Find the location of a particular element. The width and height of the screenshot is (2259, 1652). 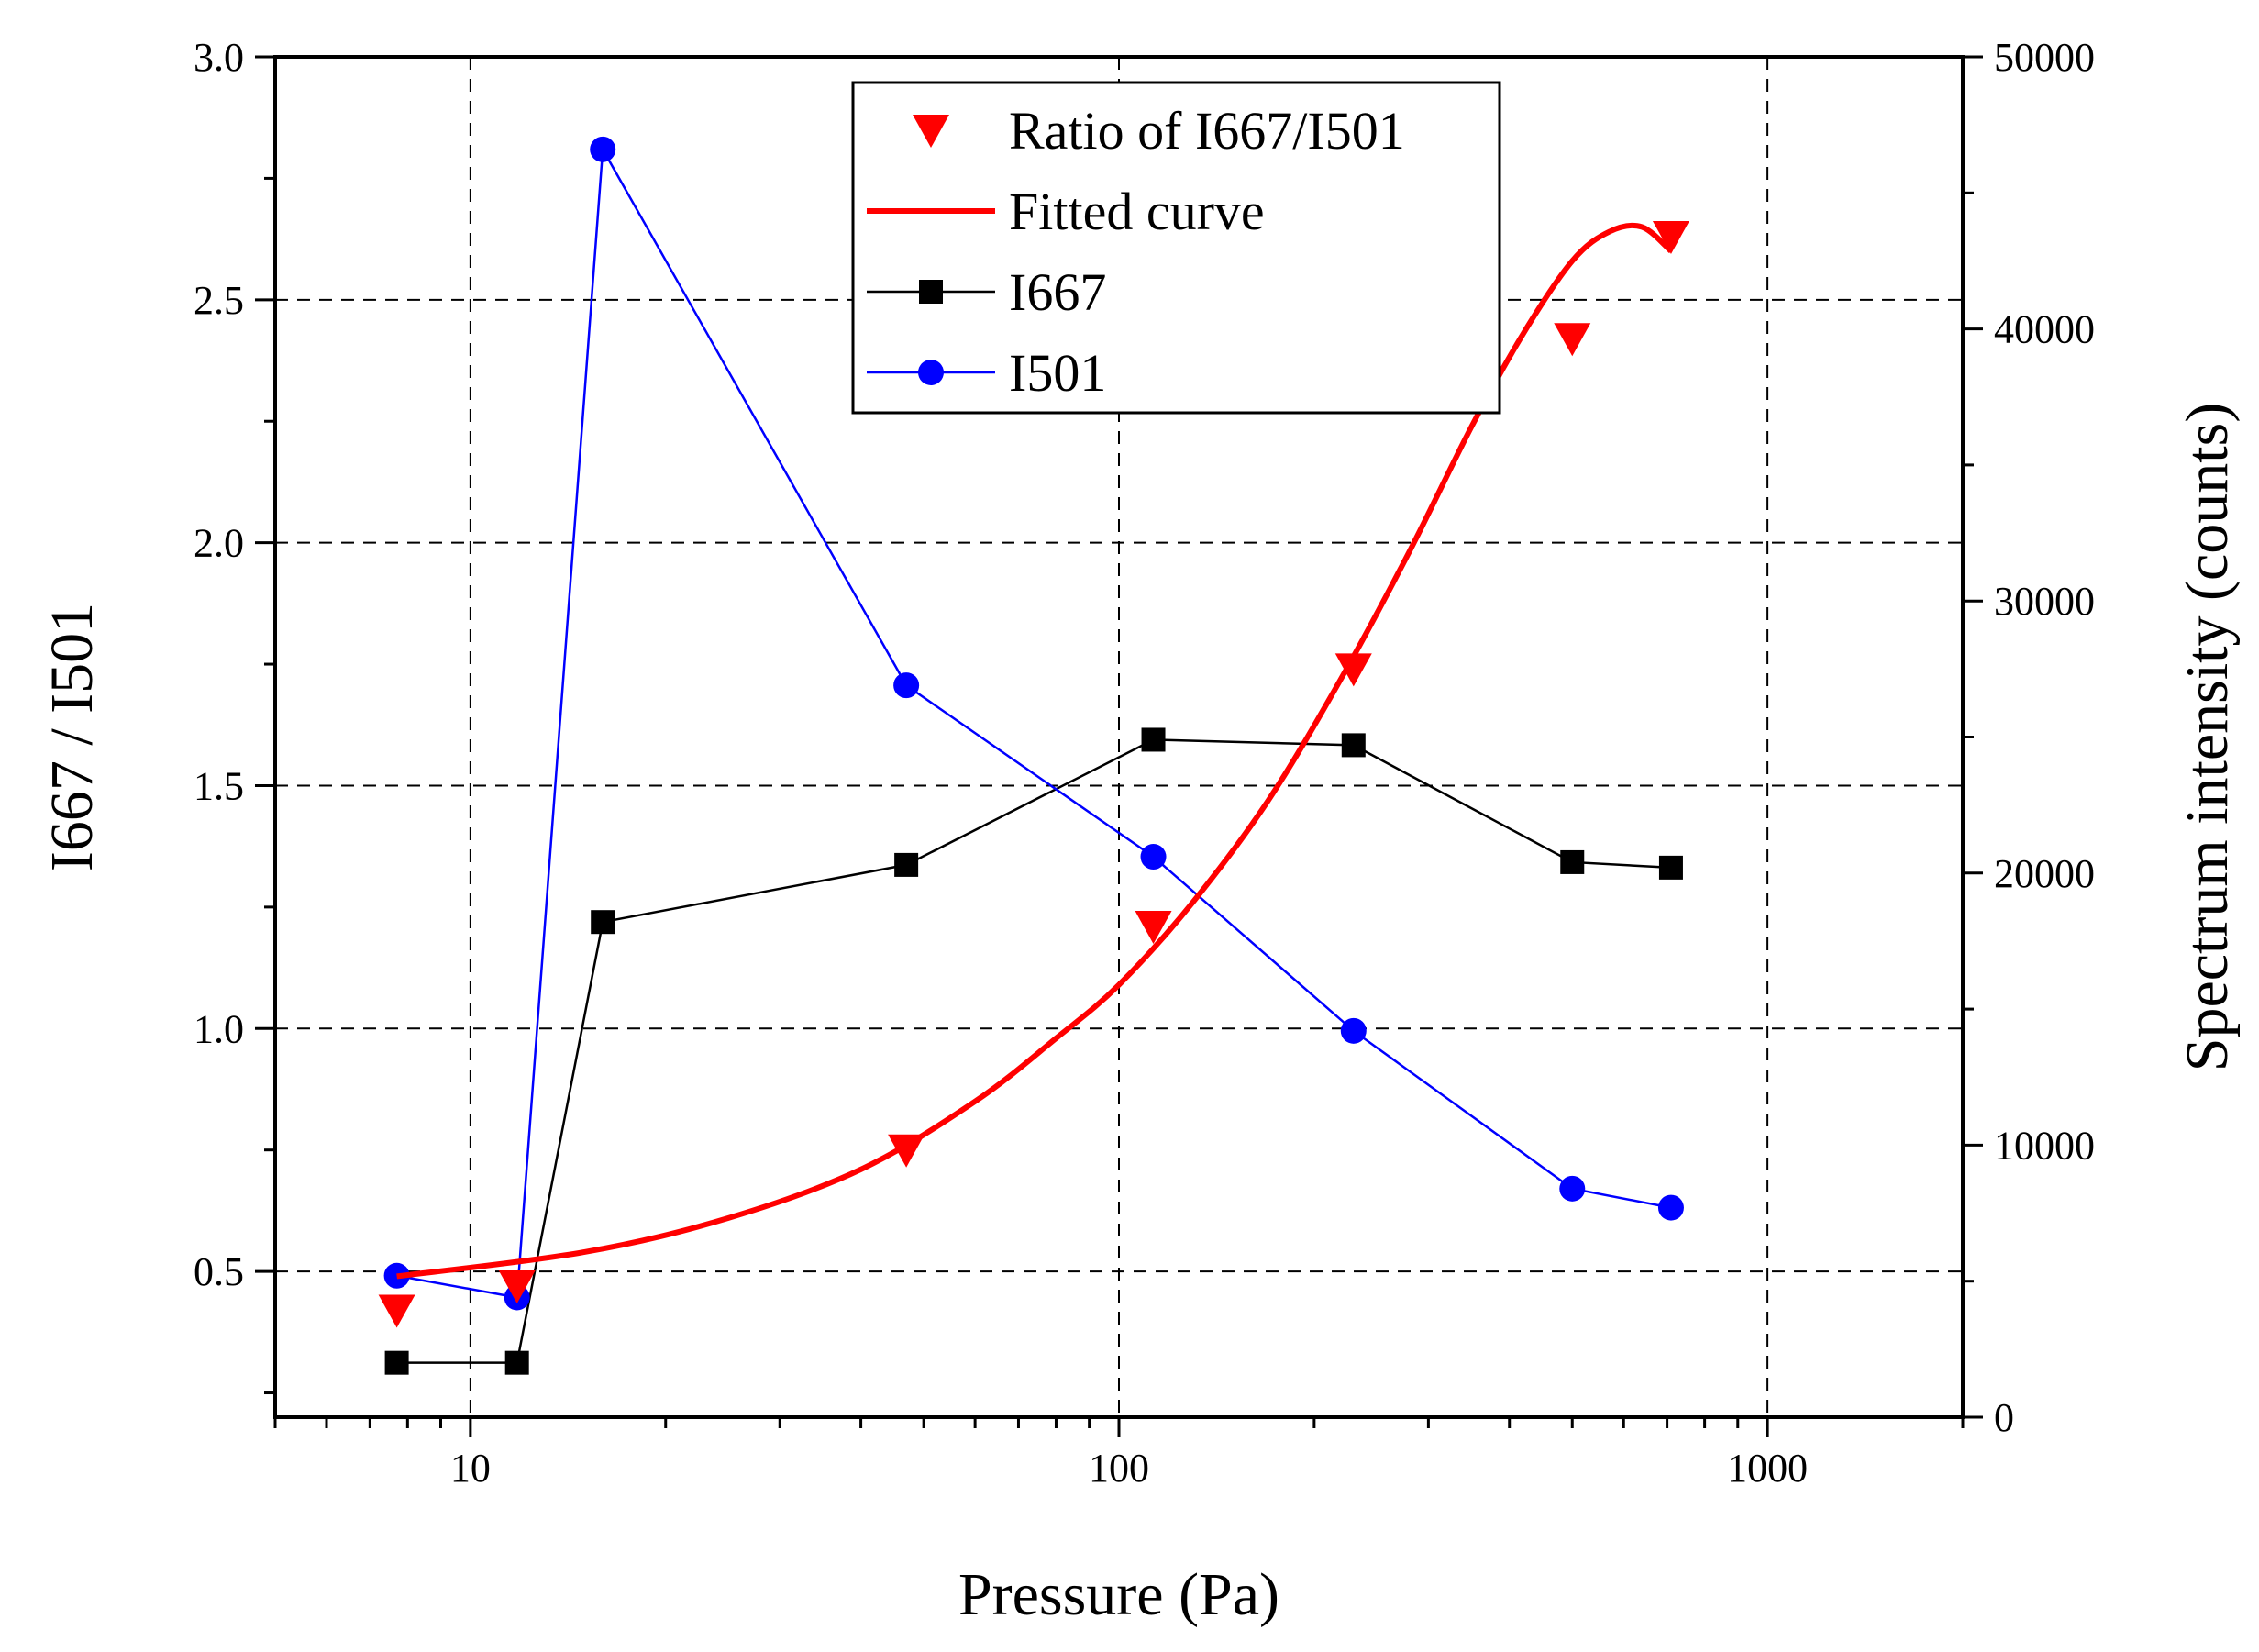

y-left-tick-label: 2.5 is located at coordinates (219, 301).